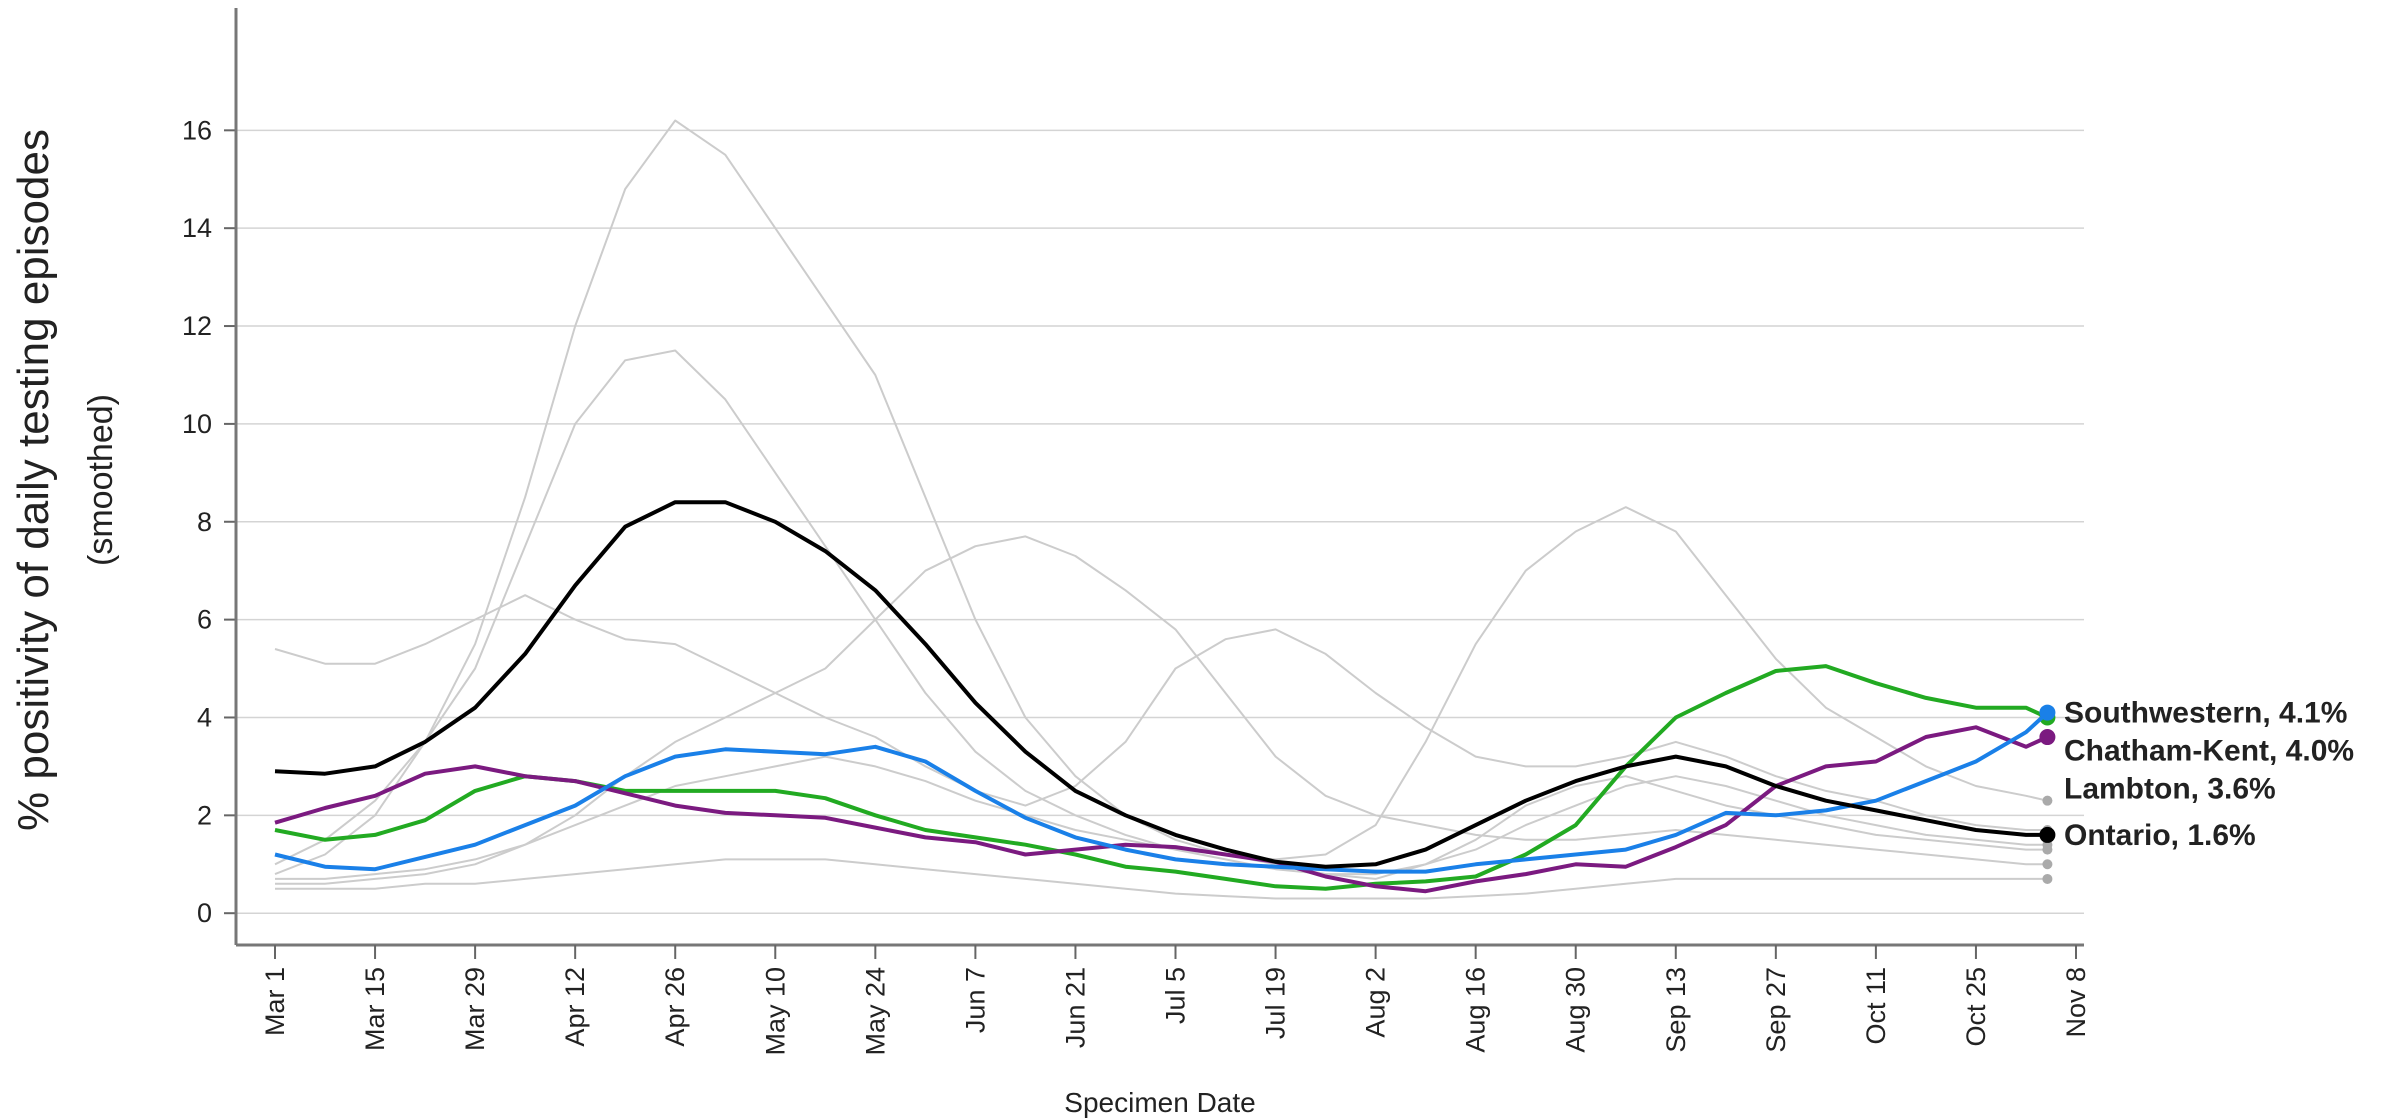 The height and width of the screenshot is (1120, 2397). What do you see at coordinates (1176, 995) in the screenshot?
I see `x-tick-label: Jul 5` at bounding box center [1176, 995].